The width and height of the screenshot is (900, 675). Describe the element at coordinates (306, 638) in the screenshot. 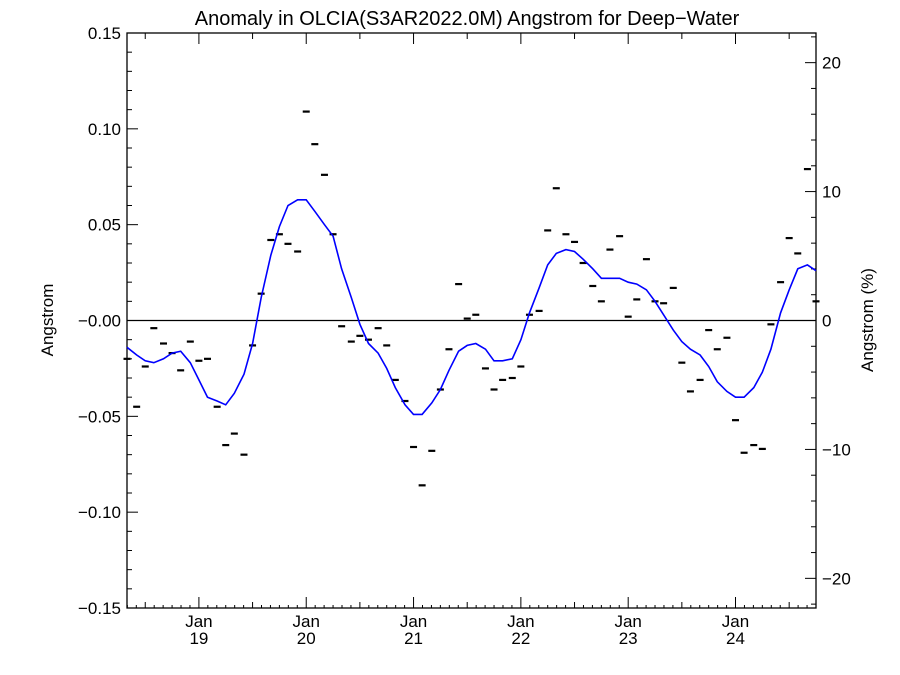

I see `x-tick-label-year: 20` at that location.